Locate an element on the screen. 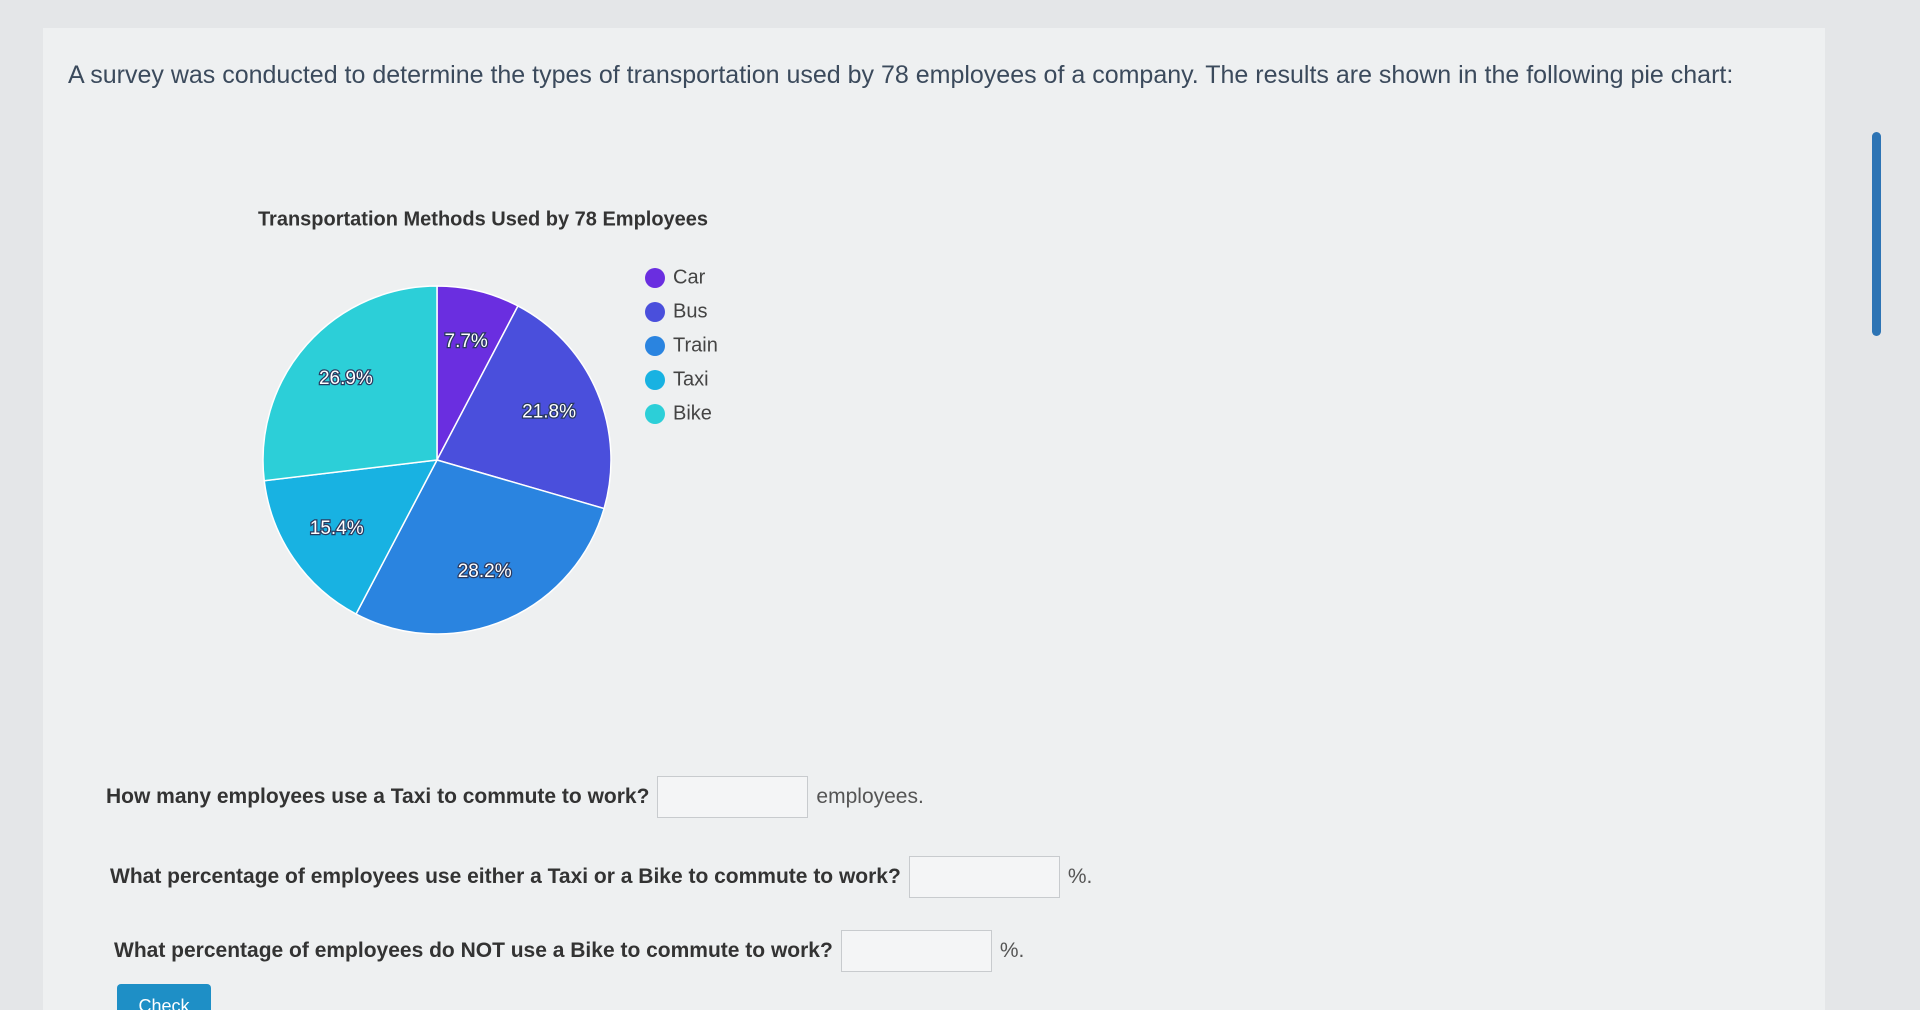 This screenshot has height=1010, width=1920. answer-unit: employees. is located at coordinates (870, 796).